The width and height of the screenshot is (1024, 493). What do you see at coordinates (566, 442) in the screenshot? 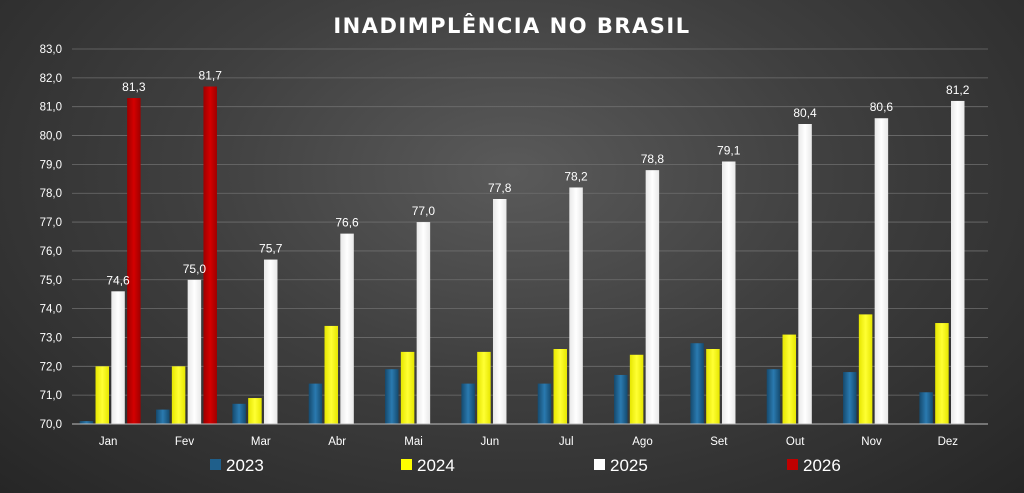
I see `x-tick-label: Jul` at bounding box center [566, 442].